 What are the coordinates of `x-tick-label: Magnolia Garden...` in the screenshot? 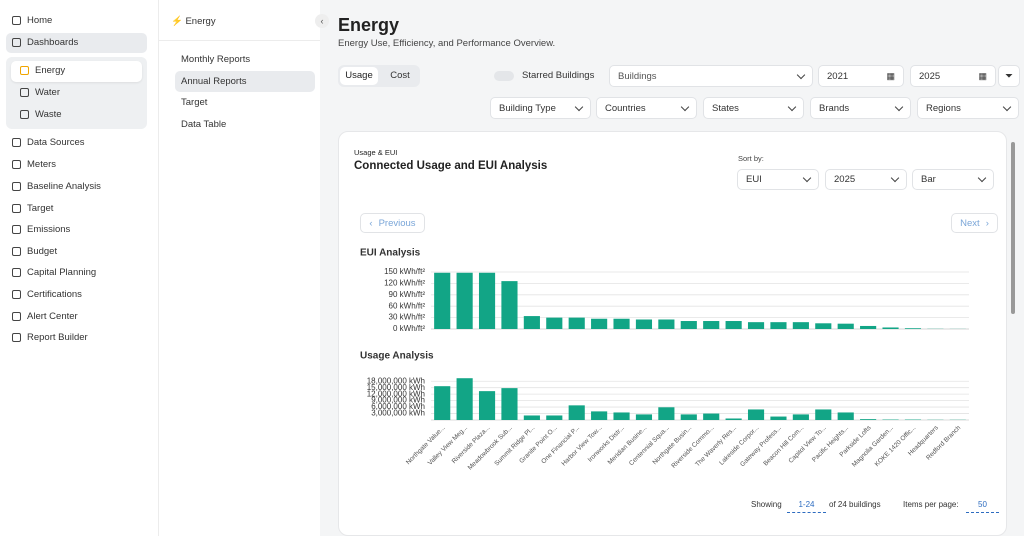 It's located at (873, 446).